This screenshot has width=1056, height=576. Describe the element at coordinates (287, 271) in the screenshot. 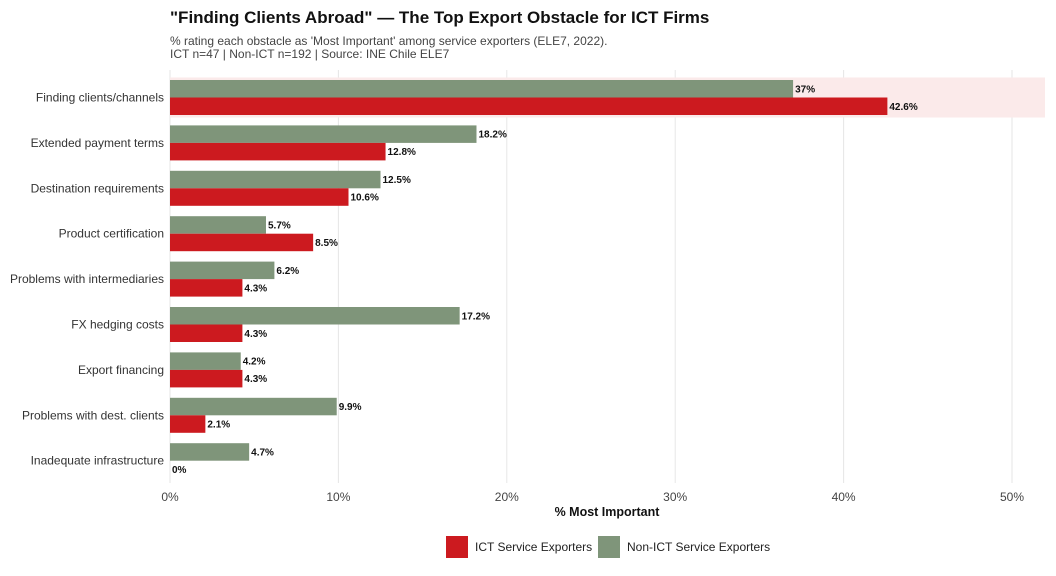

I see `data-label-non-ict: 6.2%` at that location.